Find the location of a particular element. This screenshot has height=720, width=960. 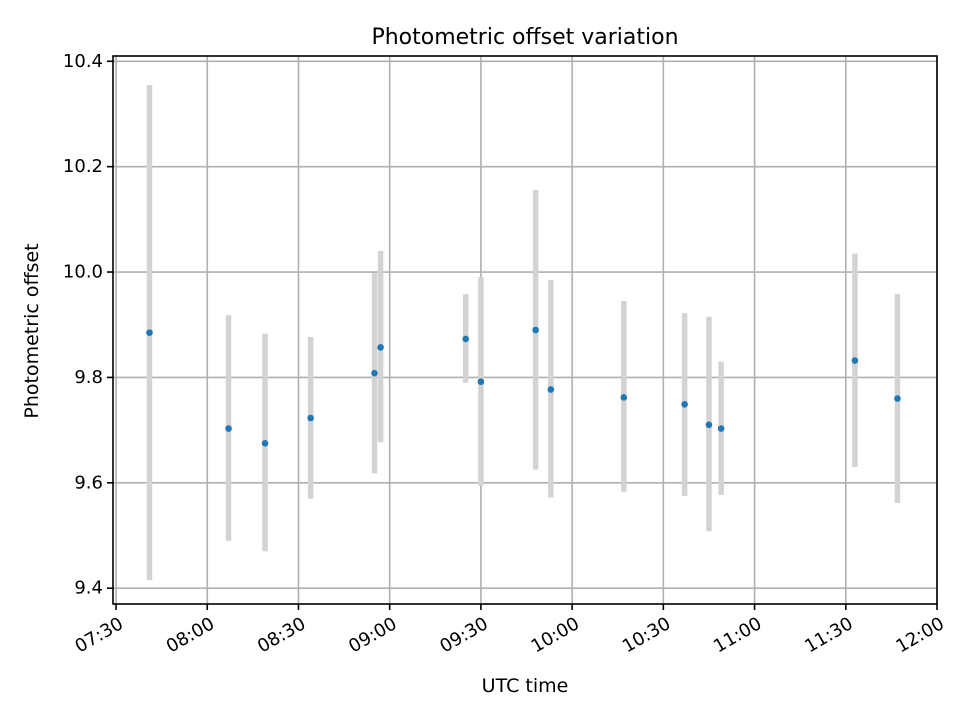

y-axis-ticks: 9.4 9.6 9.8 10.0 10.2 10.4 is located at coordinates (88, 325).